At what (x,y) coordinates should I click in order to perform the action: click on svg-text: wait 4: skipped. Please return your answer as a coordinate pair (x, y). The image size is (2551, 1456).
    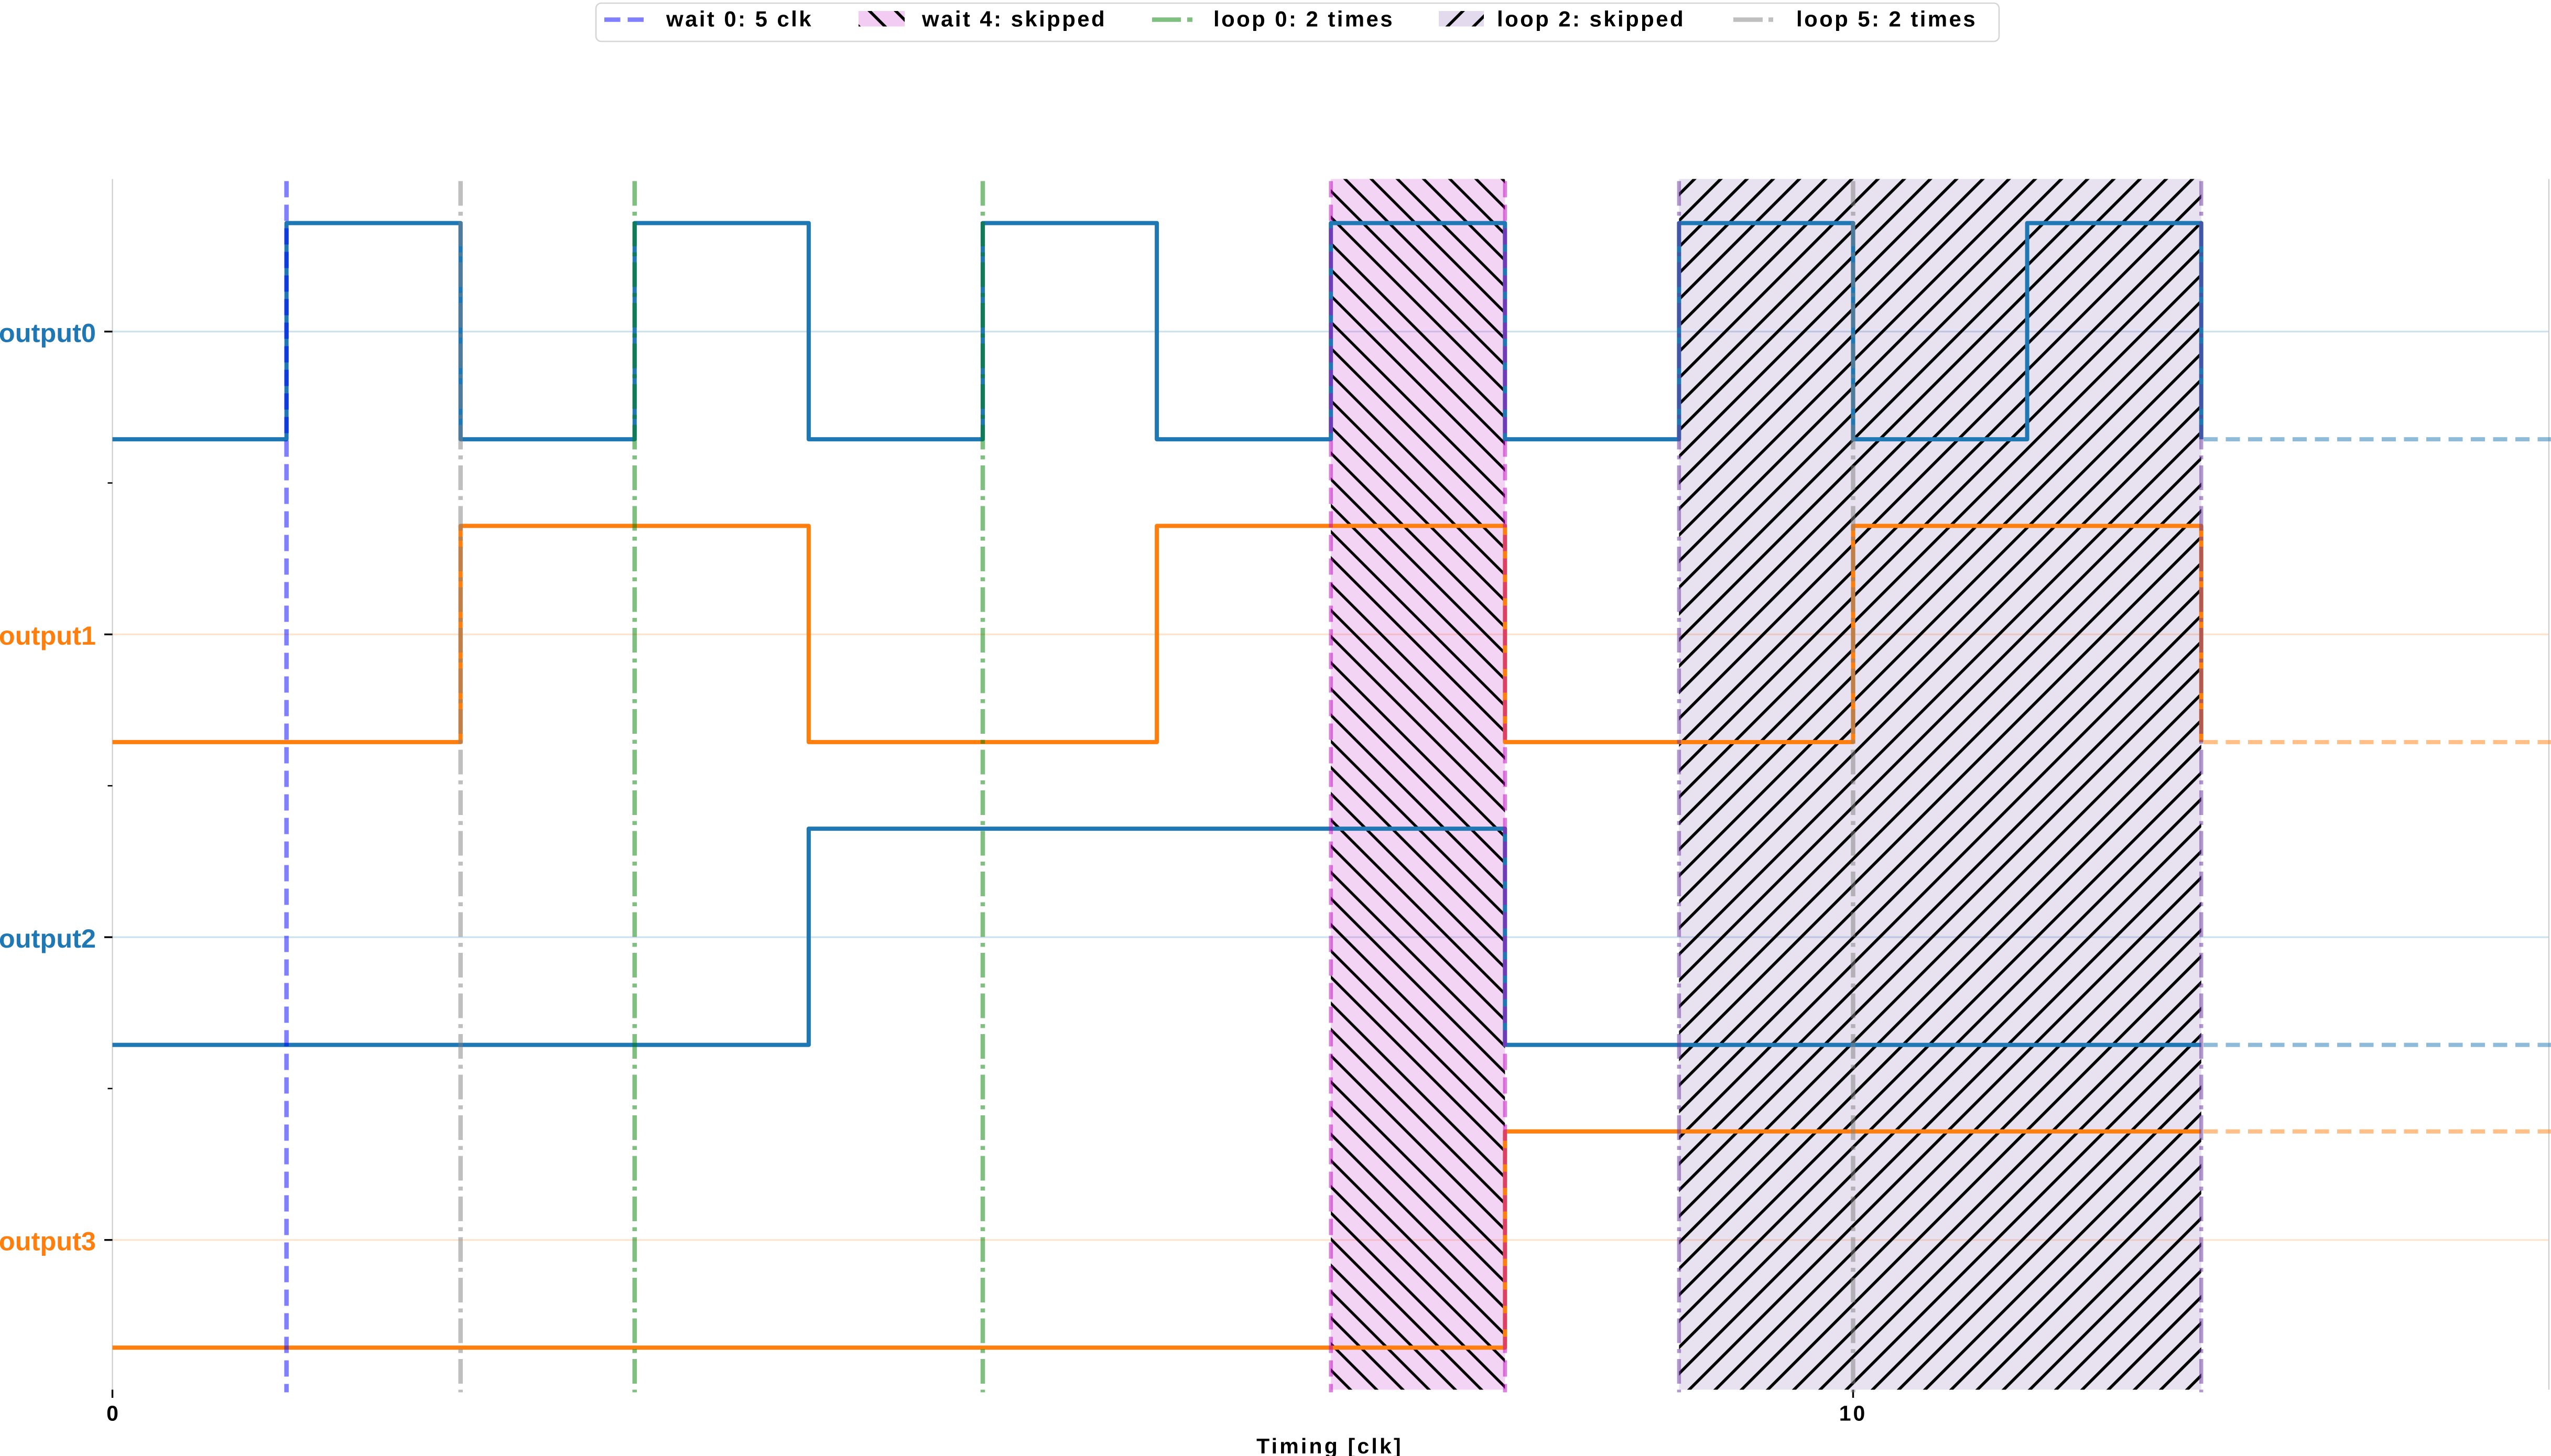
    Looking at the image, I should click on (1013, 19).